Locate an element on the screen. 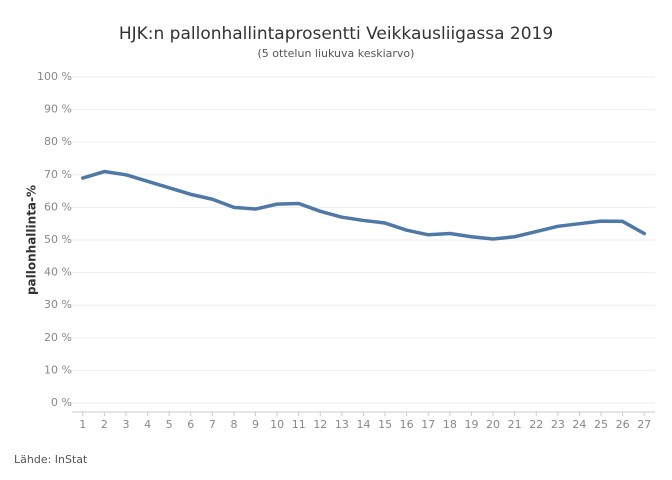 This screenshot has height=480, width=672. y-tick-label: 60 % is located at coordinates (58, 206).